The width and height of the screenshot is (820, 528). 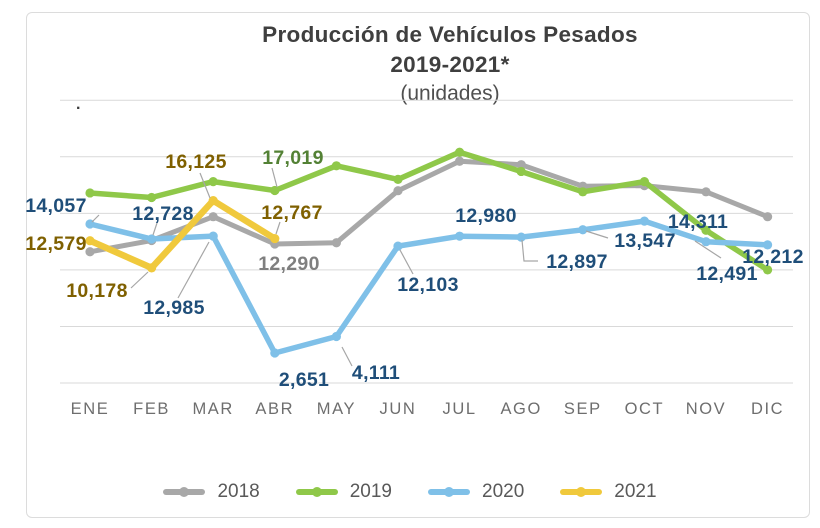 What do you see at coordinates (55, 206) in the screenshot?
I see `data-label-2020-ENE: 14,057` at bounding box center [55, 206].